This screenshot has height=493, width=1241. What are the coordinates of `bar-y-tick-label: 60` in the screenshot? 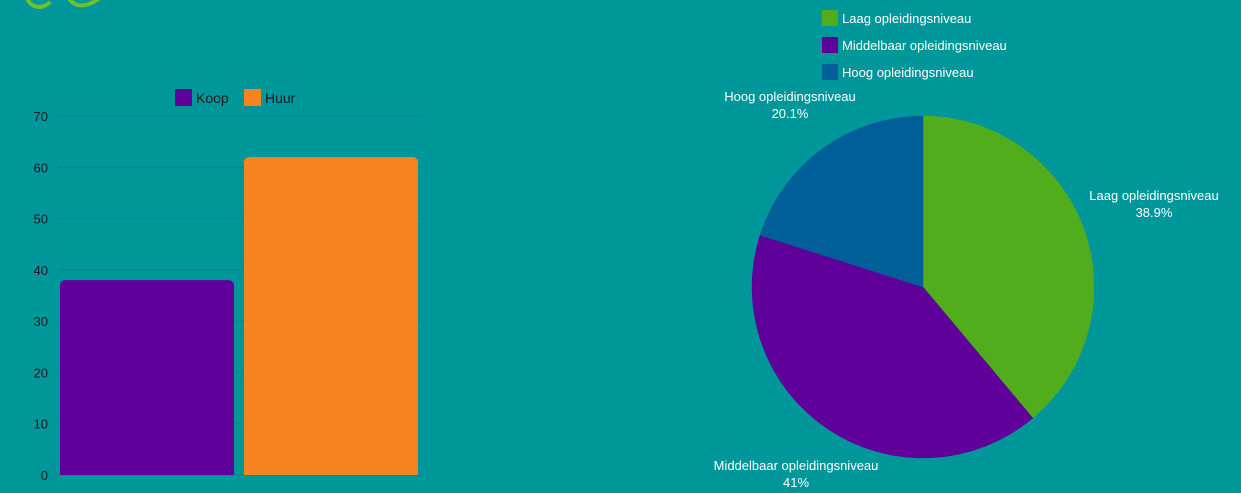 It's located at (41, 167).